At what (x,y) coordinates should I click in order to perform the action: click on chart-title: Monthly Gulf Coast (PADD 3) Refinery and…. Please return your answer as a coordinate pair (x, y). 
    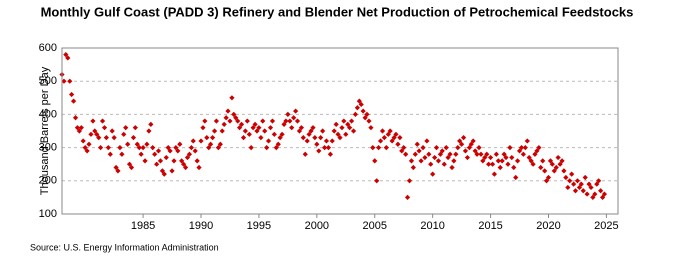
    Looking at the image, I should click on (337, 11).